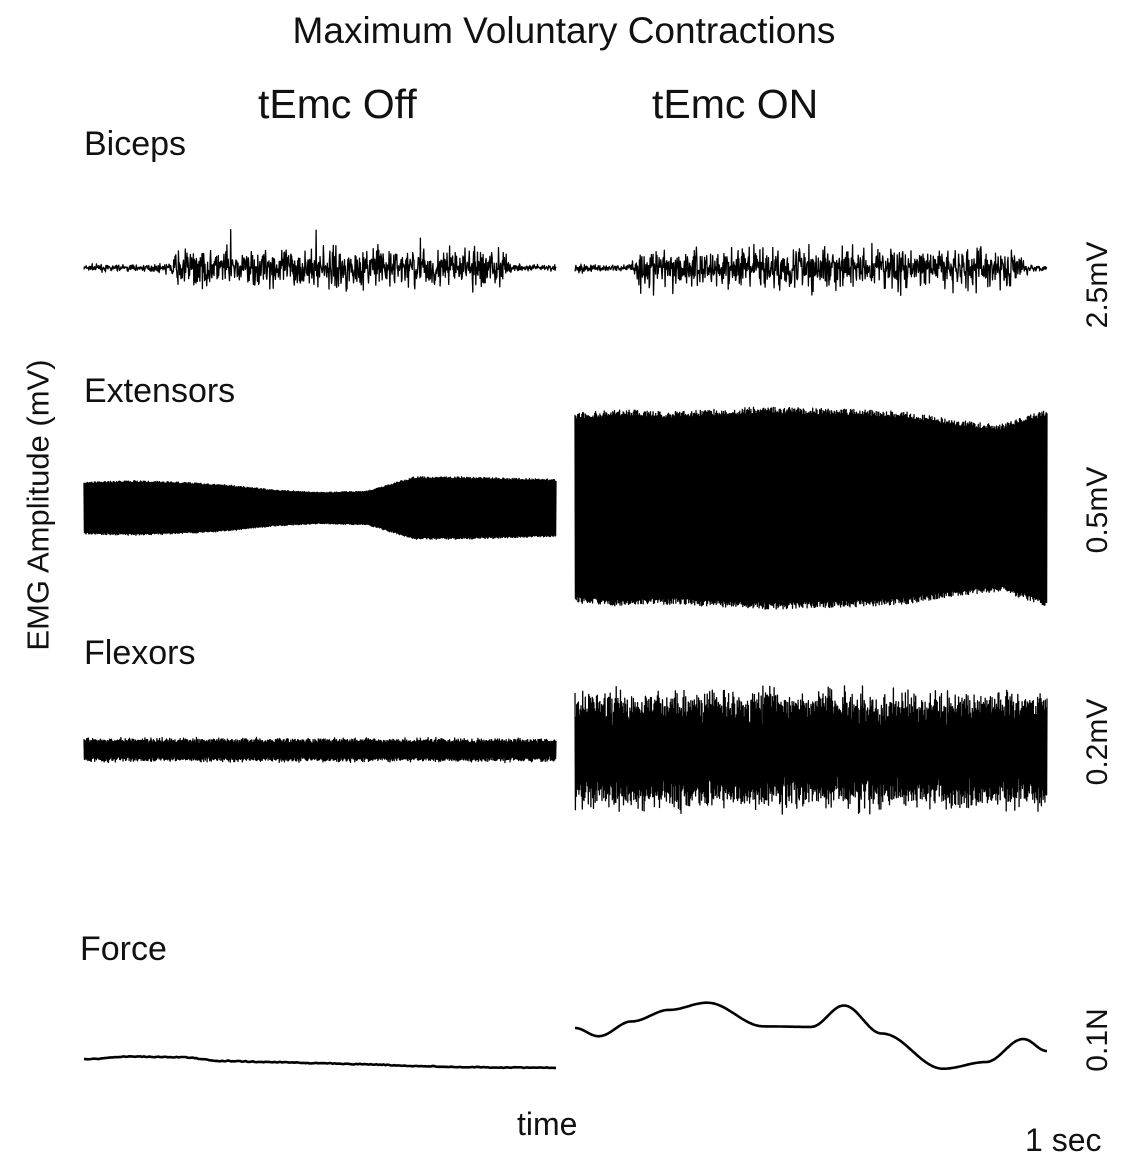 The height and width of the screenshot is (1163, 1128). Describe the element at coordinates (320, 1062) in the screenshot. I see `force-trace-off` at that location.